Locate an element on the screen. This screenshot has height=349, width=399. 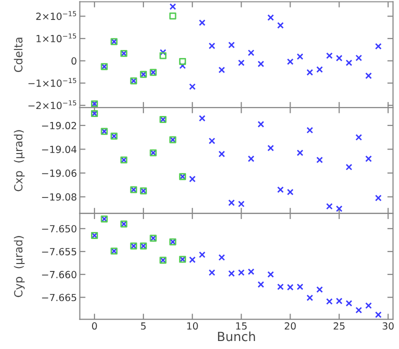
y-axis-title: Cyp (μrad) is located at coordinates (19, 267).